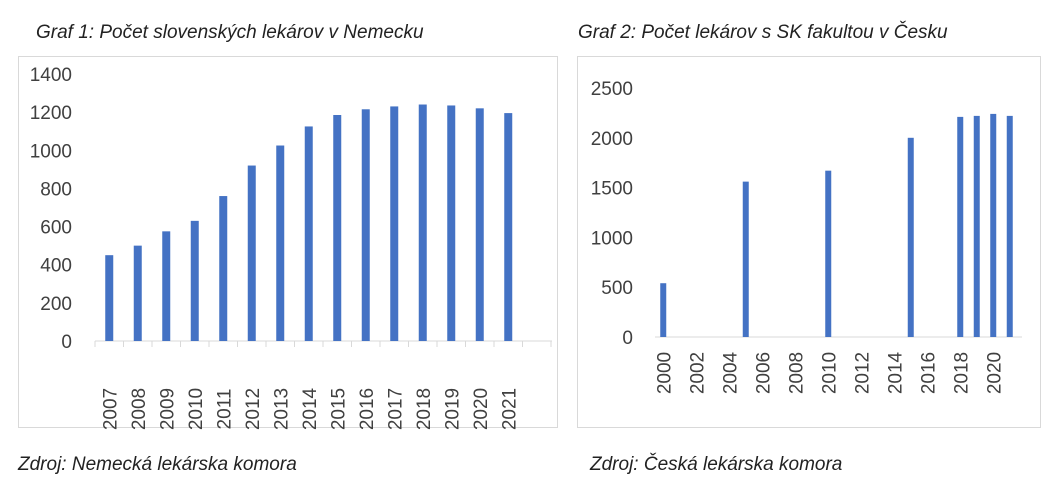 This screenshot has height=492, width=1057. What do you see at coordinates (664, 373) in the screenshot?
I see `chart2-x-tick-label: 2000` at bounding box center [664, 373].